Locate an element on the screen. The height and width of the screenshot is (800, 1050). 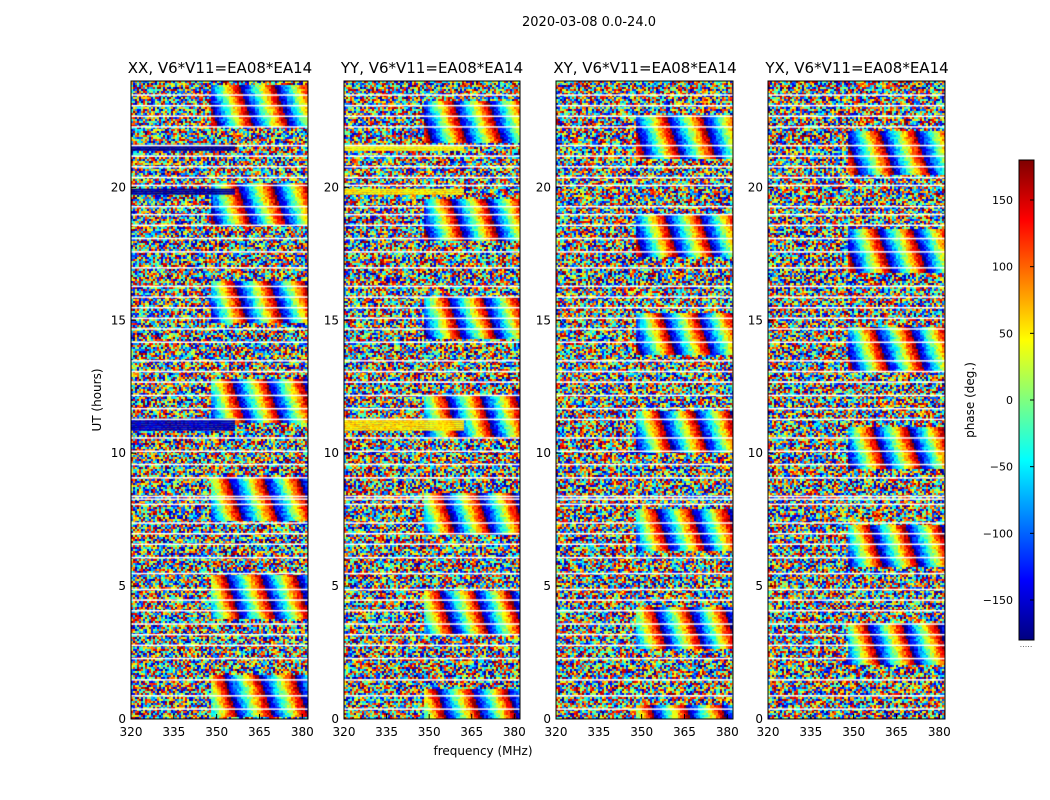
panel-1-frame is located at coordinates (219, 400).